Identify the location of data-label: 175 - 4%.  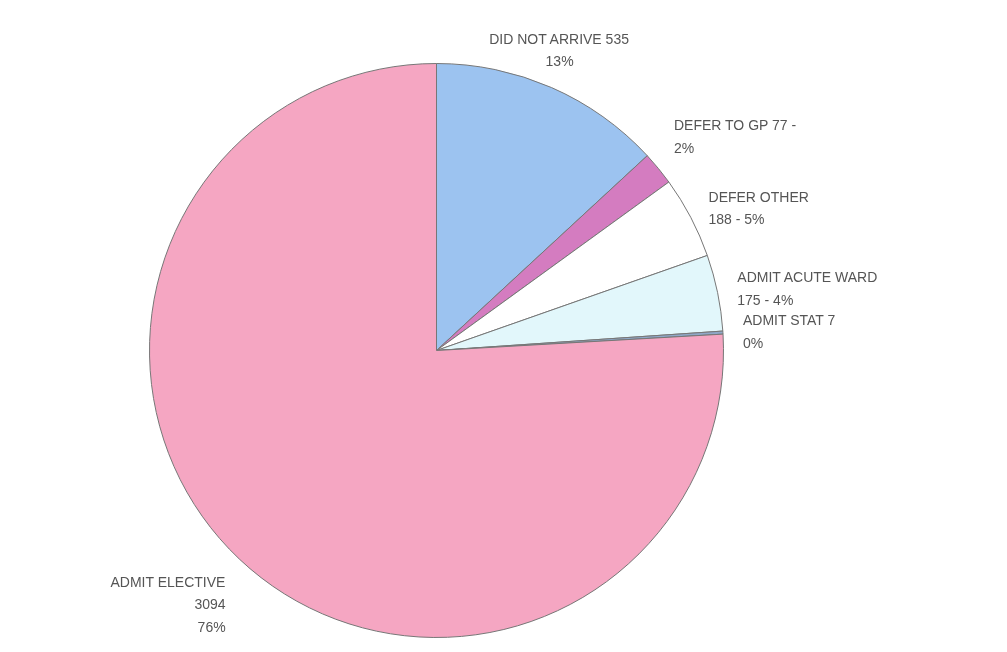
(765, 299).